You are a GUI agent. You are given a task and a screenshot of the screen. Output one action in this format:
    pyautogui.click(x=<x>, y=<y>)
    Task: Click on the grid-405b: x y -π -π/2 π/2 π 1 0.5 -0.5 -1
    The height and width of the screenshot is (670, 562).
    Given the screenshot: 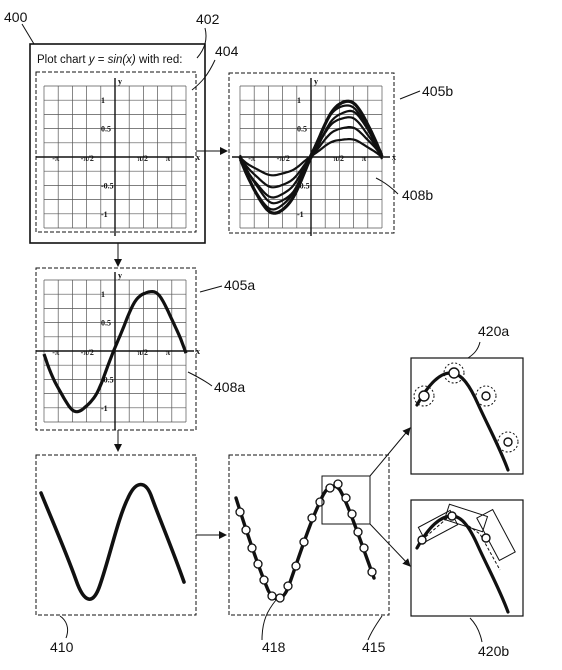 What is the action you would take?
    pyautogui.click(x=314, y=156)
    